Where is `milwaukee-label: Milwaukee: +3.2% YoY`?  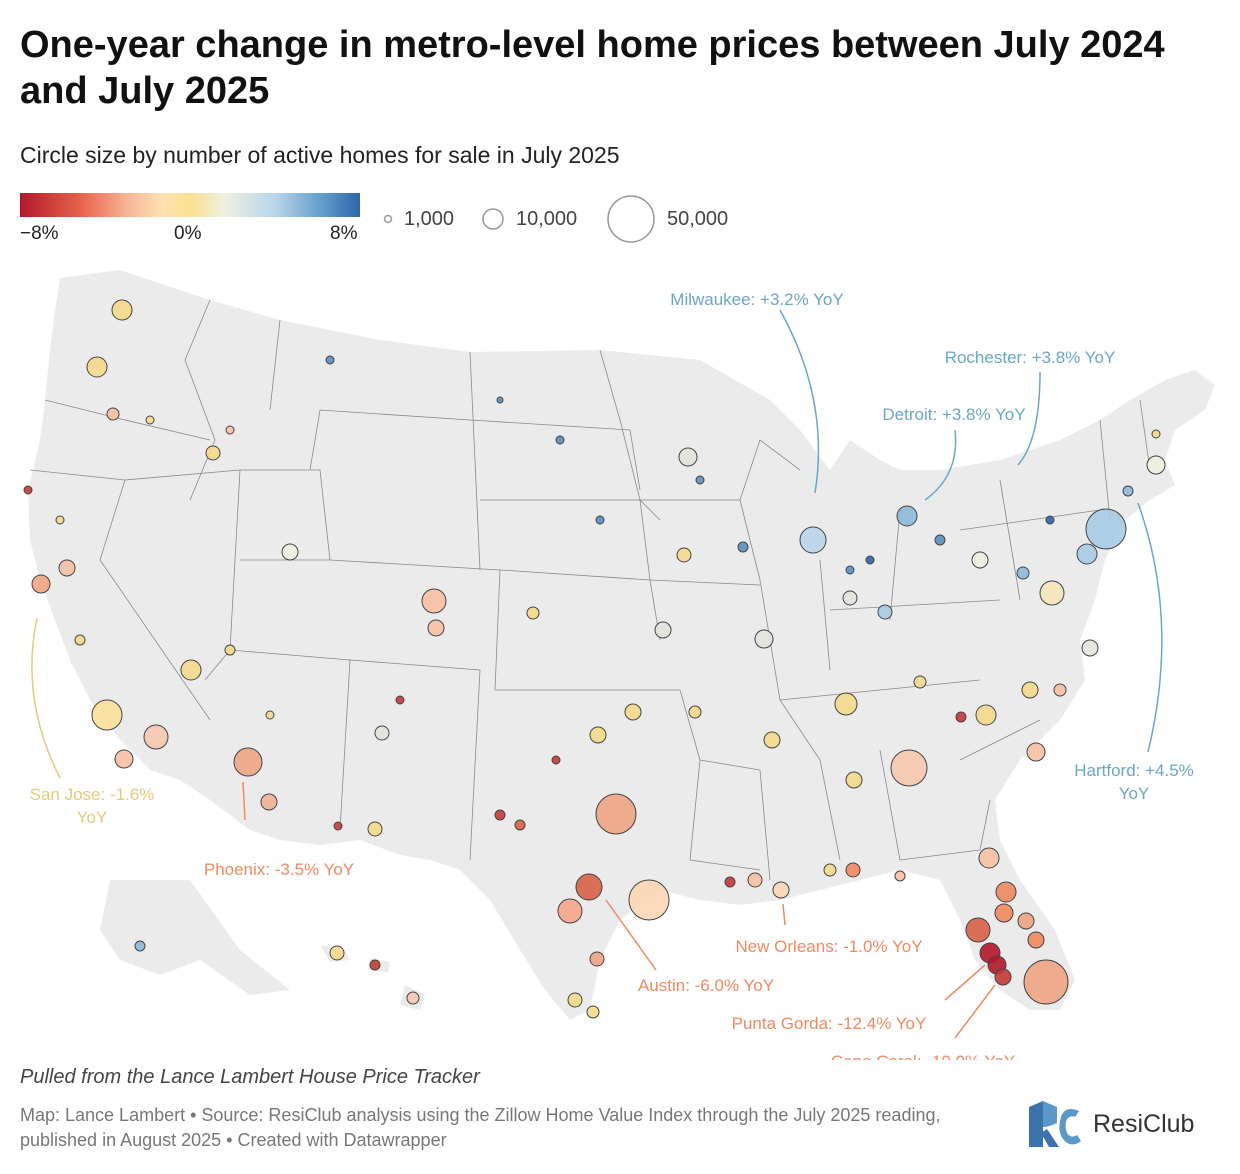
milwaukee-label: Milwaukee: +3.2% YoY is located at coordinates (756, 299).